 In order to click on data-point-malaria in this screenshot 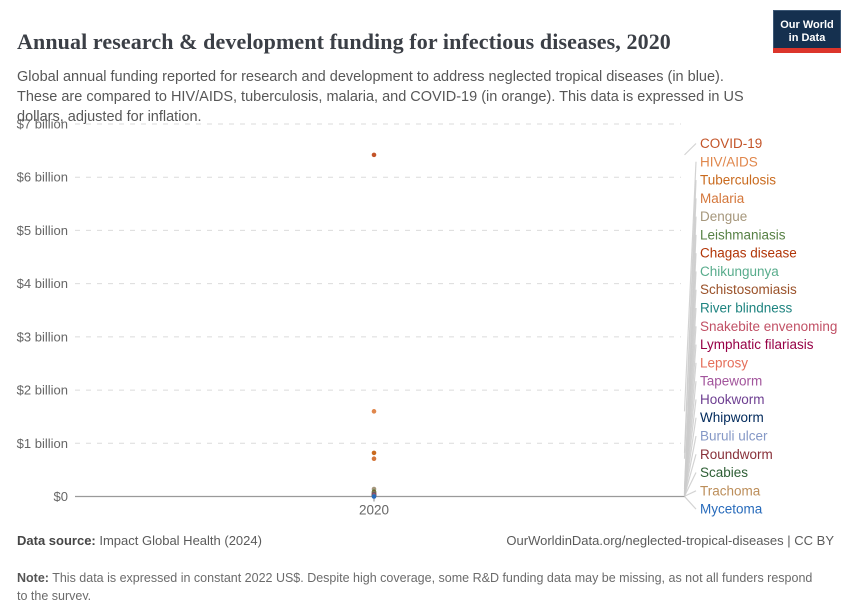, I will do `click(374, 459)`.